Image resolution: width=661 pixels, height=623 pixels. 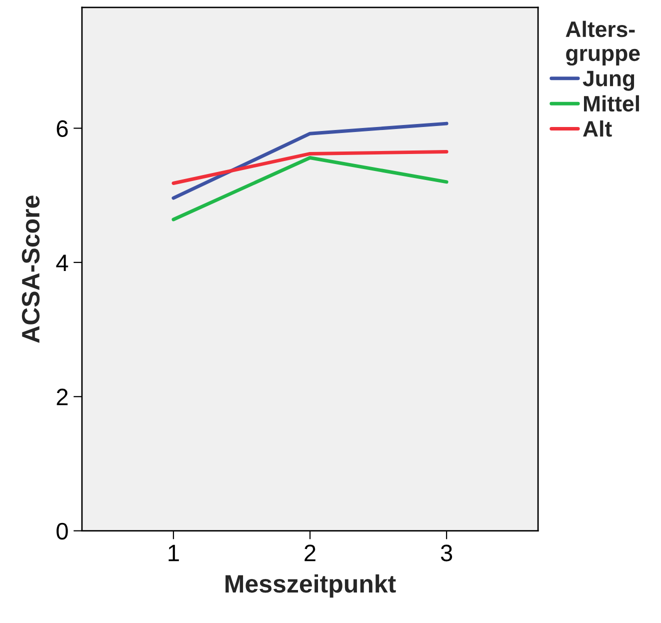 I want to click on x-axis-title: Messzeitpunkt, so click(x=311, y=586).